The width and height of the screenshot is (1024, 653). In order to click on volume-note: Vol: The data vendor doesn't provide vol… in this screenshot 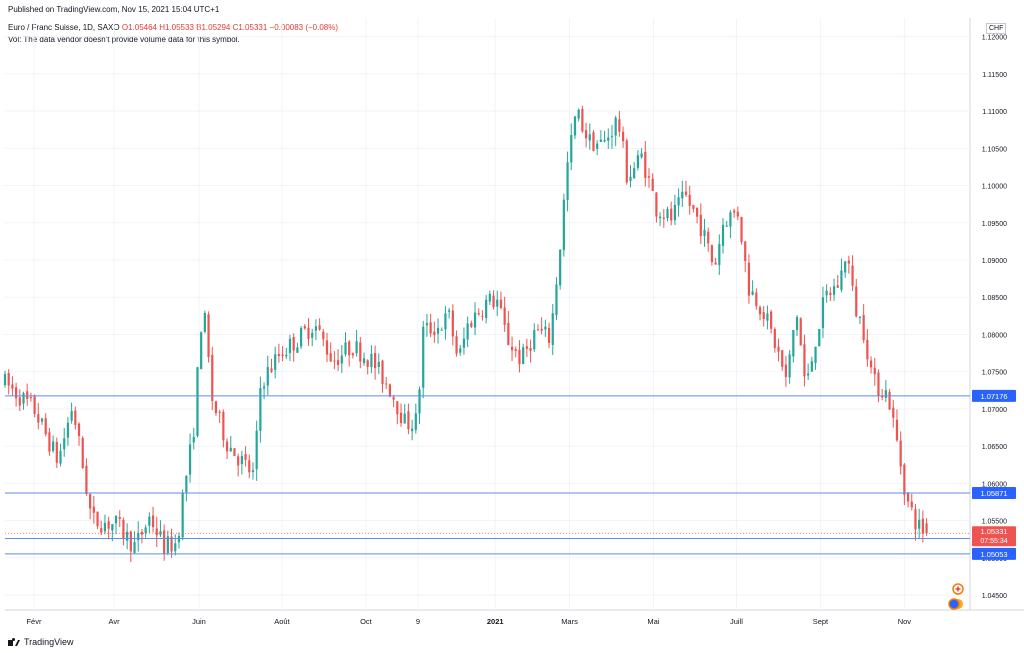, I will do `click(124, 39)`.